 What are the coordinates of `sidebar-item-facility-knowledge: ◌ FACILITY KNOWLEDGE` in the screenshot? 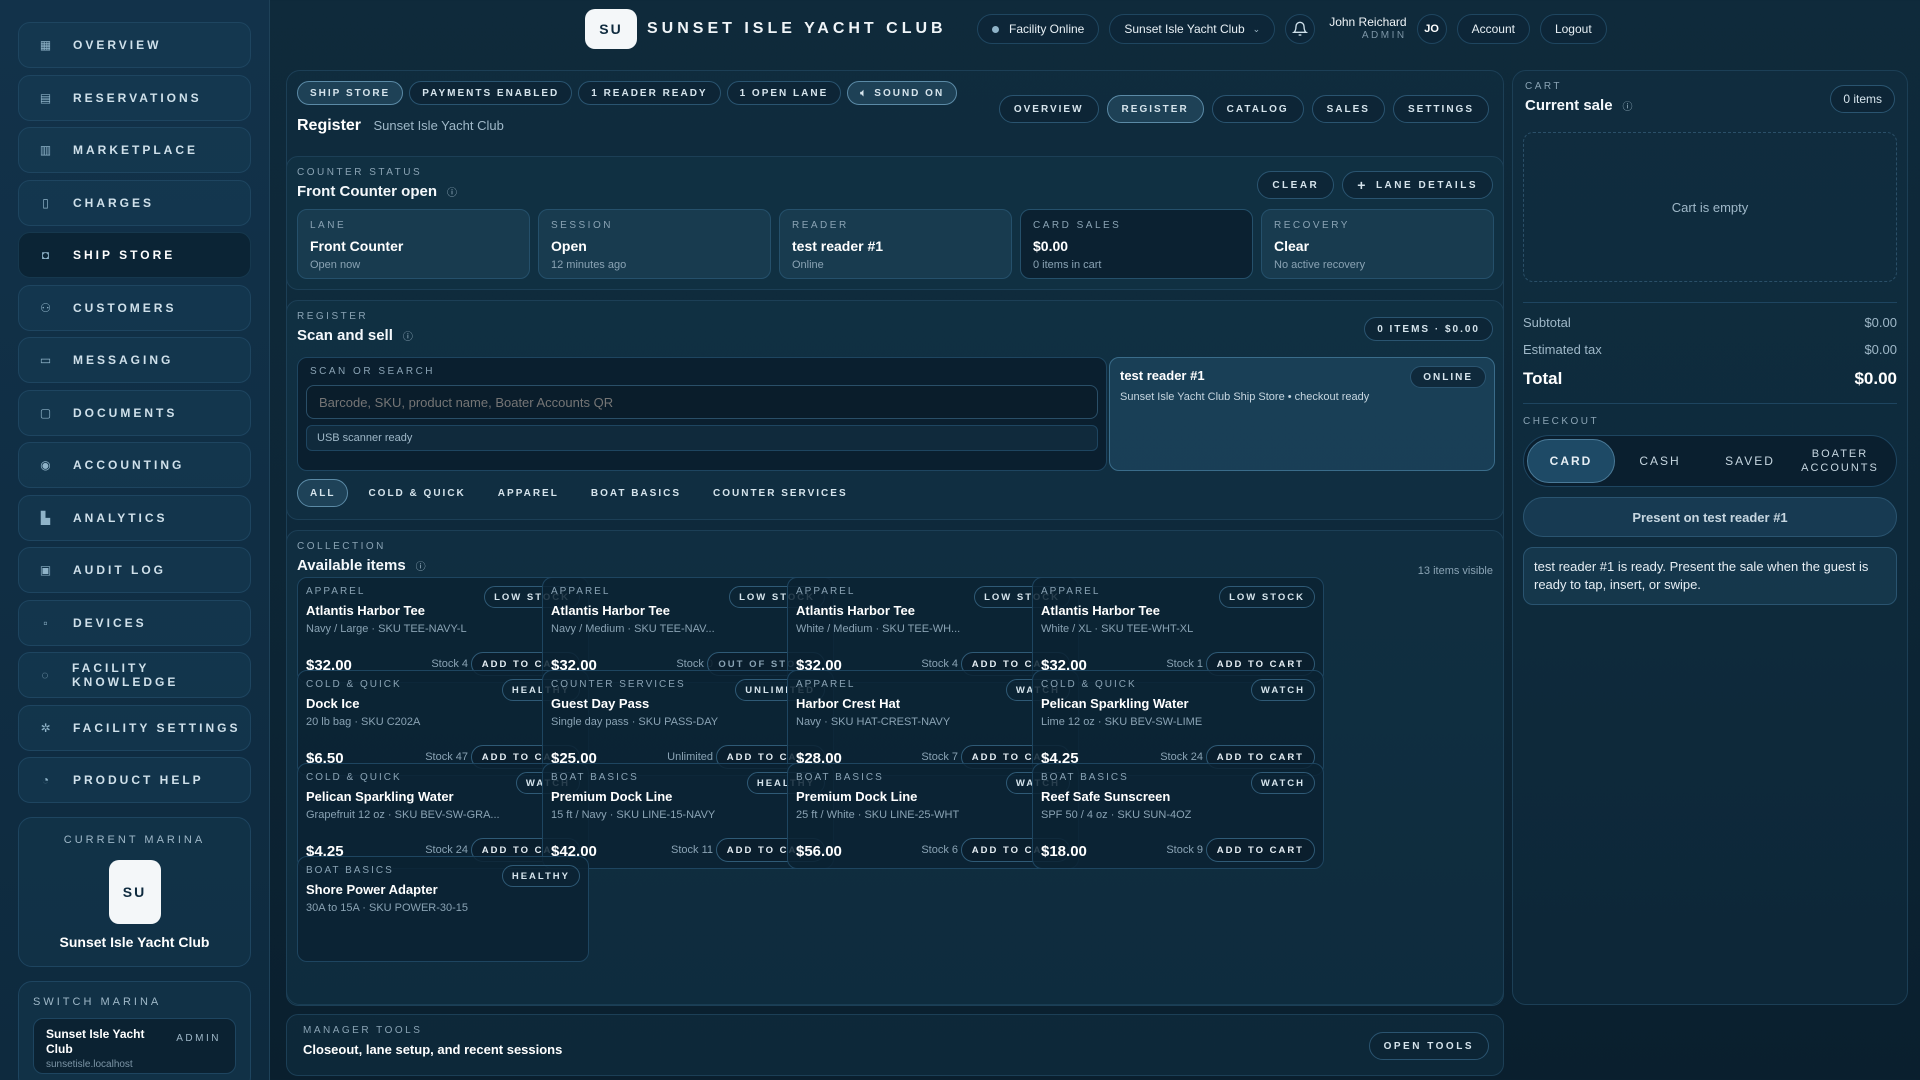 It's located at (134, 675).